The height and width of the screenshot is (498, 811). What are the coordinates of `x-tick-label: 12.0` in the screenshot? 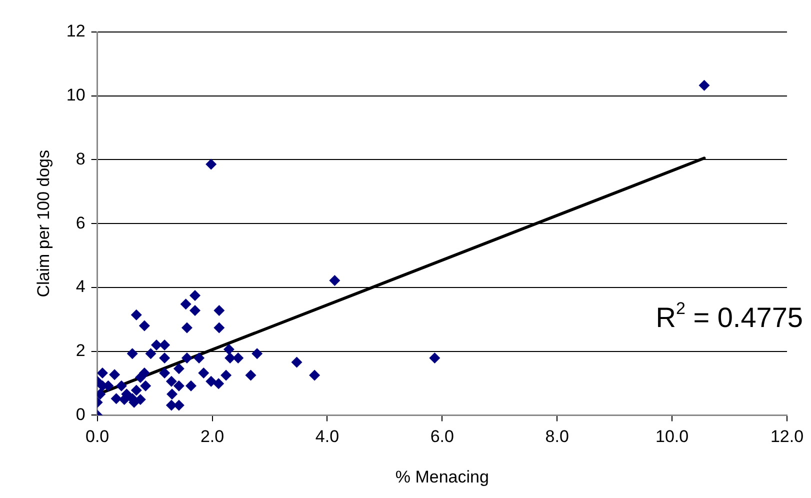 It's located at (787, 436).